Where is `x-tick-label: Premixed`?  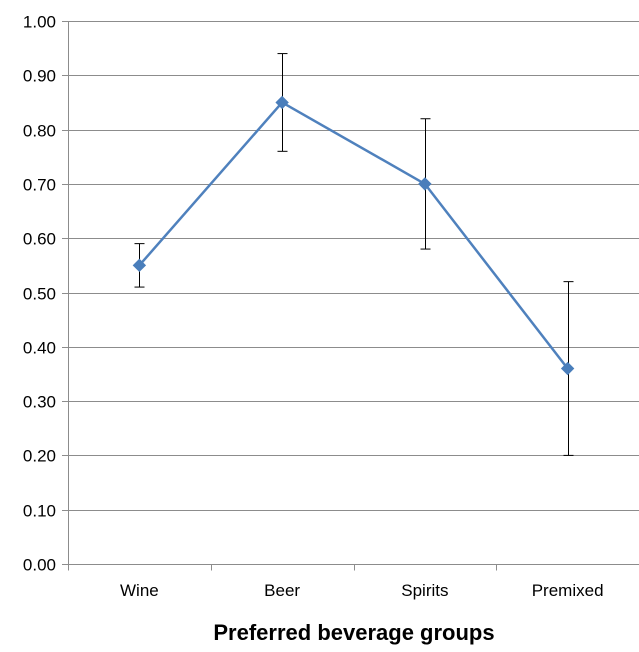
x-tick-label: Premixed is located at coordinates (568, 590).